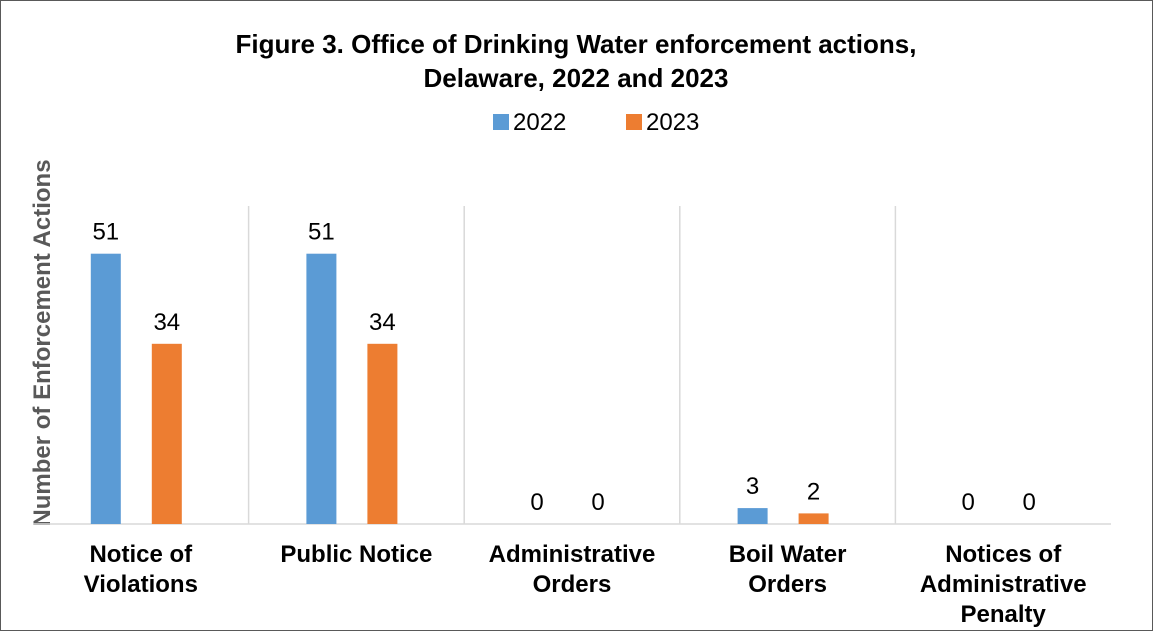 This screenshot has width=1153, height=631. What do you see at coordinates (752, 486) in the screenshot?
I see `data-label-2022-3: 3` at bounding box center [752, 486].